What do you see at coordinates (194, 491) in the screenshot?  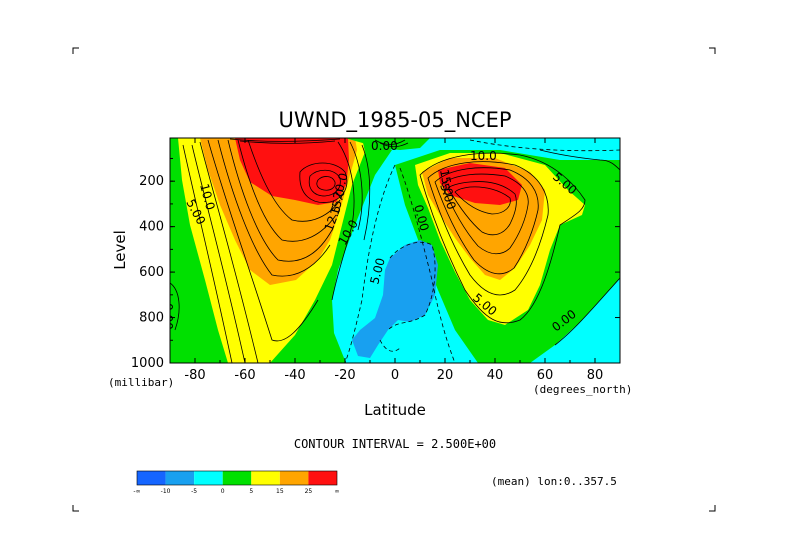 I see `colorbar-label: -5` at bounding box center [194, 491].